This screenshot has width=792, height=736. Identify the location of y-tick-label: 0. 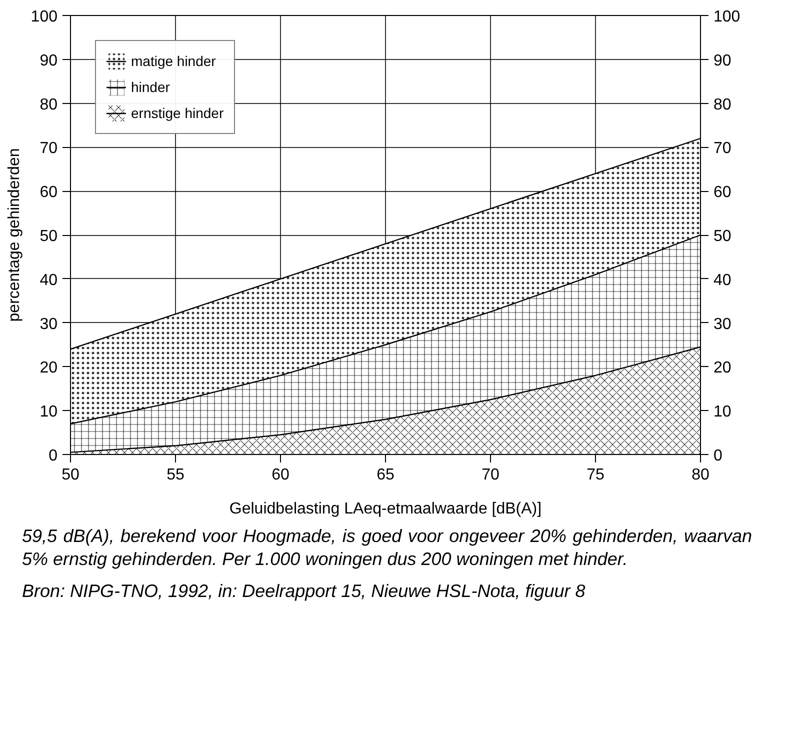
(53, 456).